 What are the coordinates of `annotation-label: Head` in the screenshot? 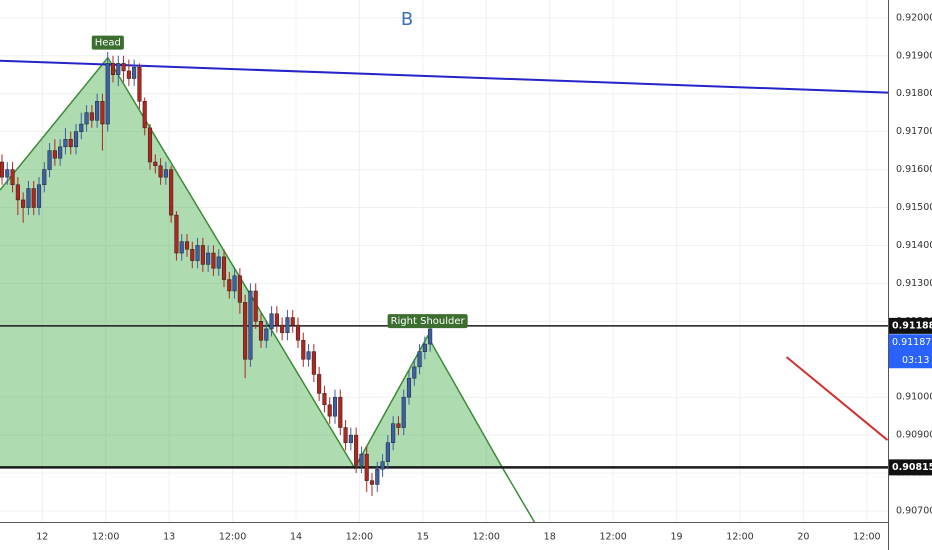 It's located at (108, 43).